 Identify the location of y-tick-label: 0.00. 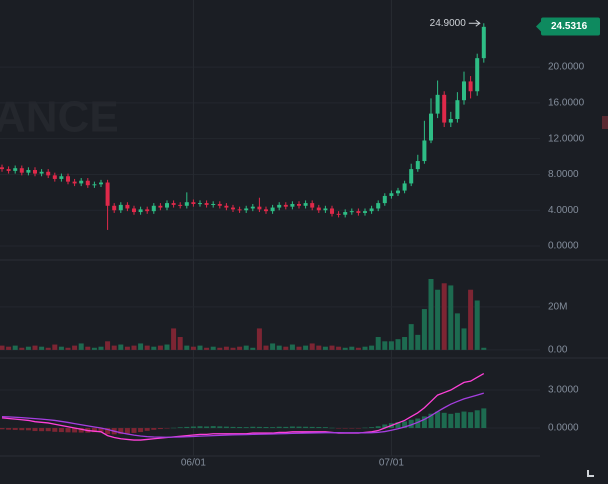
(558, 350).